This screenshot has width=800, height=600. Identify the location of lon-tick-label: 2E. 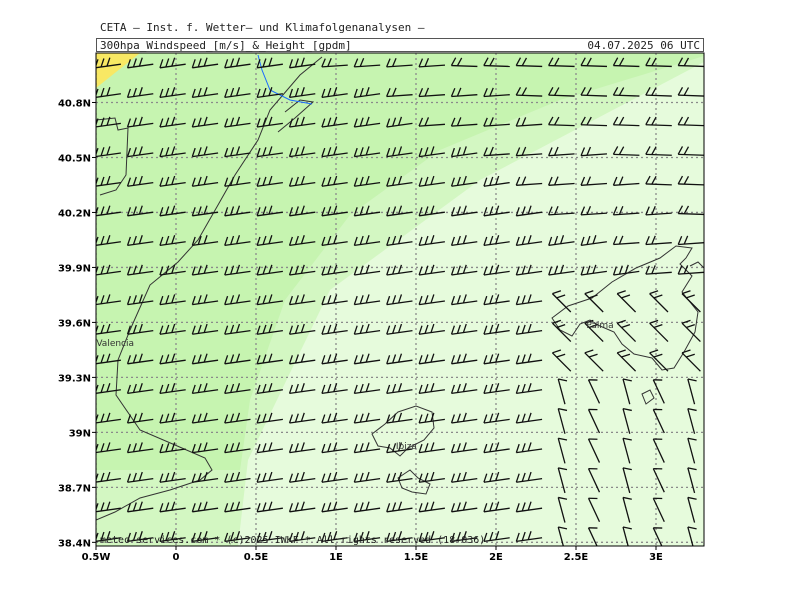
(496, 557).